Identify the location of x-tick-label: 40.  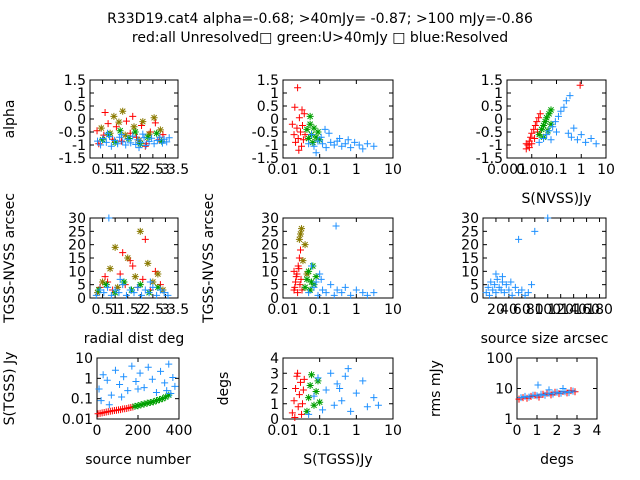
(509, 310).